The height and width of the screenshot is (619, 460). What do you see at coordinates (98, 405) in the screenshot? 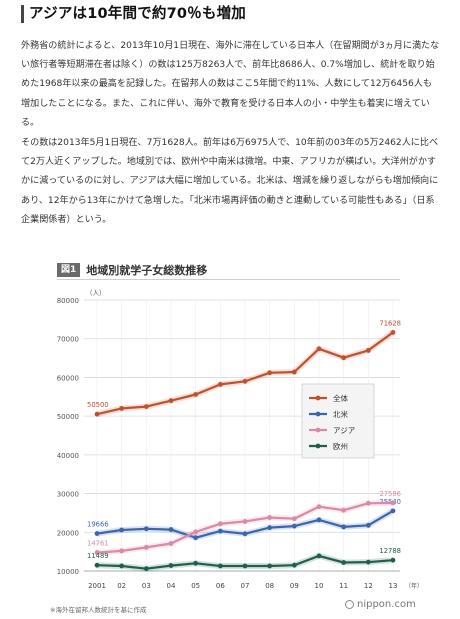
I see `data-label: 50500` at bounding box center [98, 405].